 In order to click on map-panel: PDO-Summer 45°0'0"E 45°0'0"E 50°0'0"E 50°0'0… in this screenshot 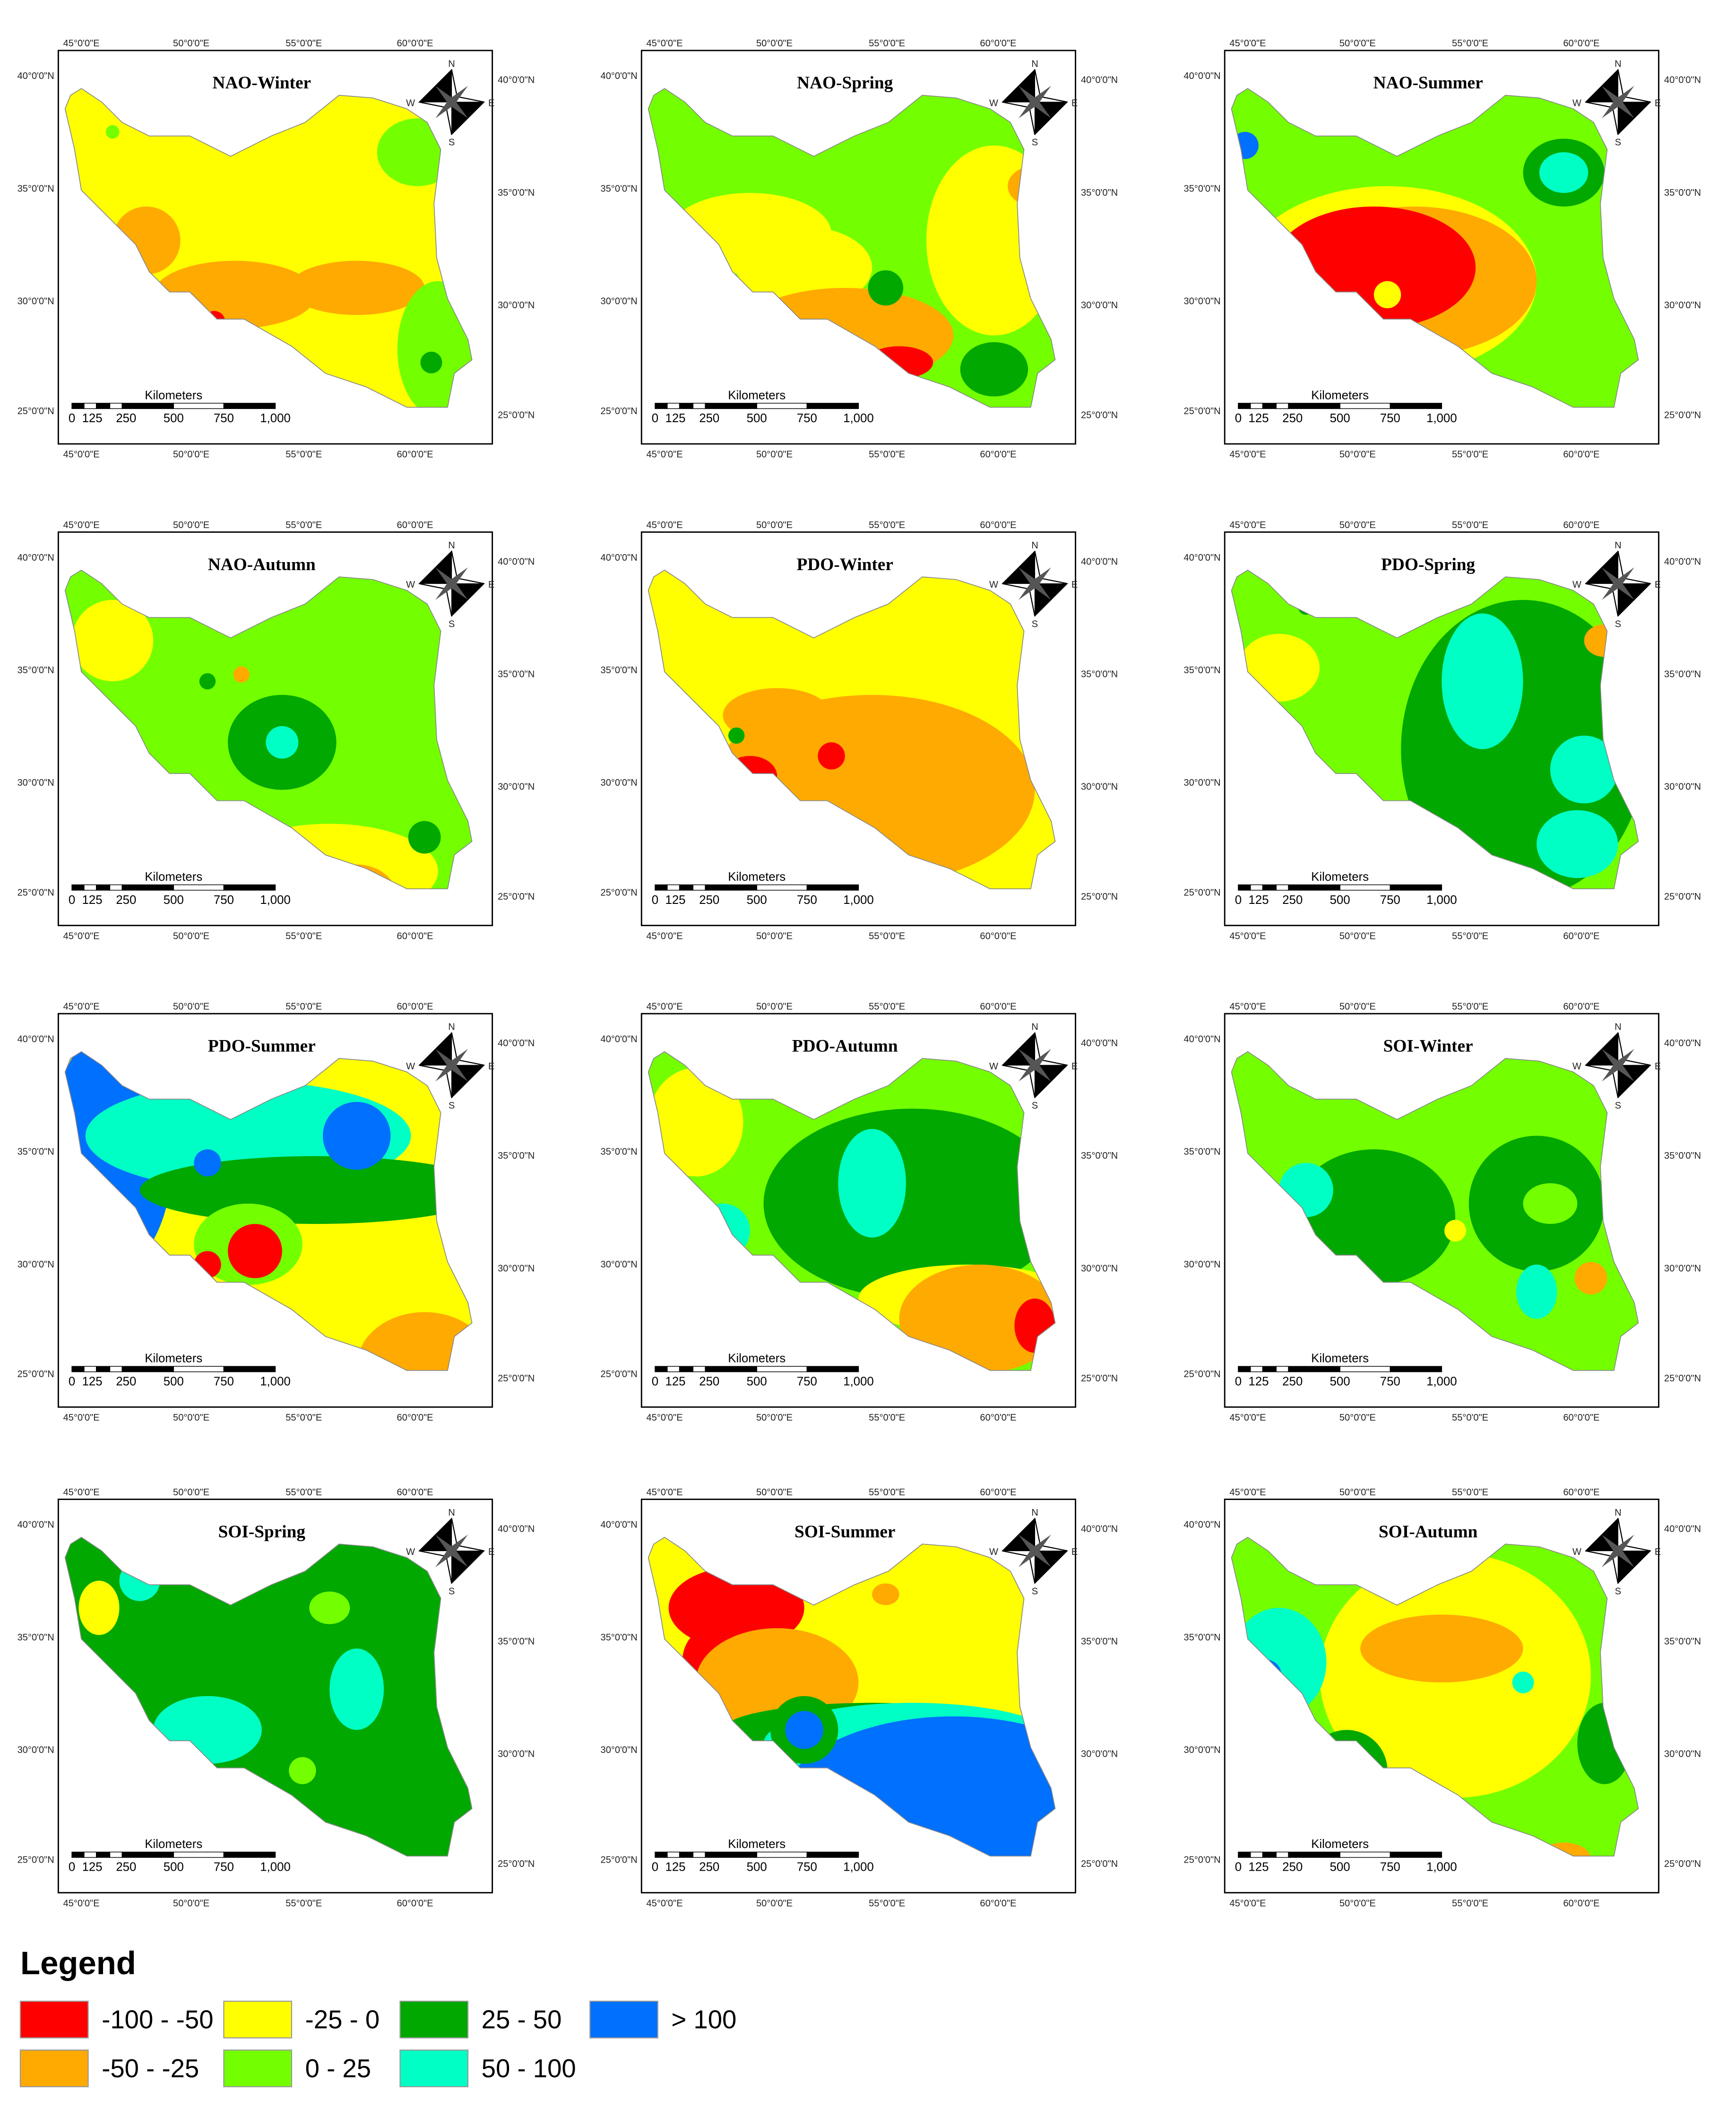, I will do `click(276, 1212)`.